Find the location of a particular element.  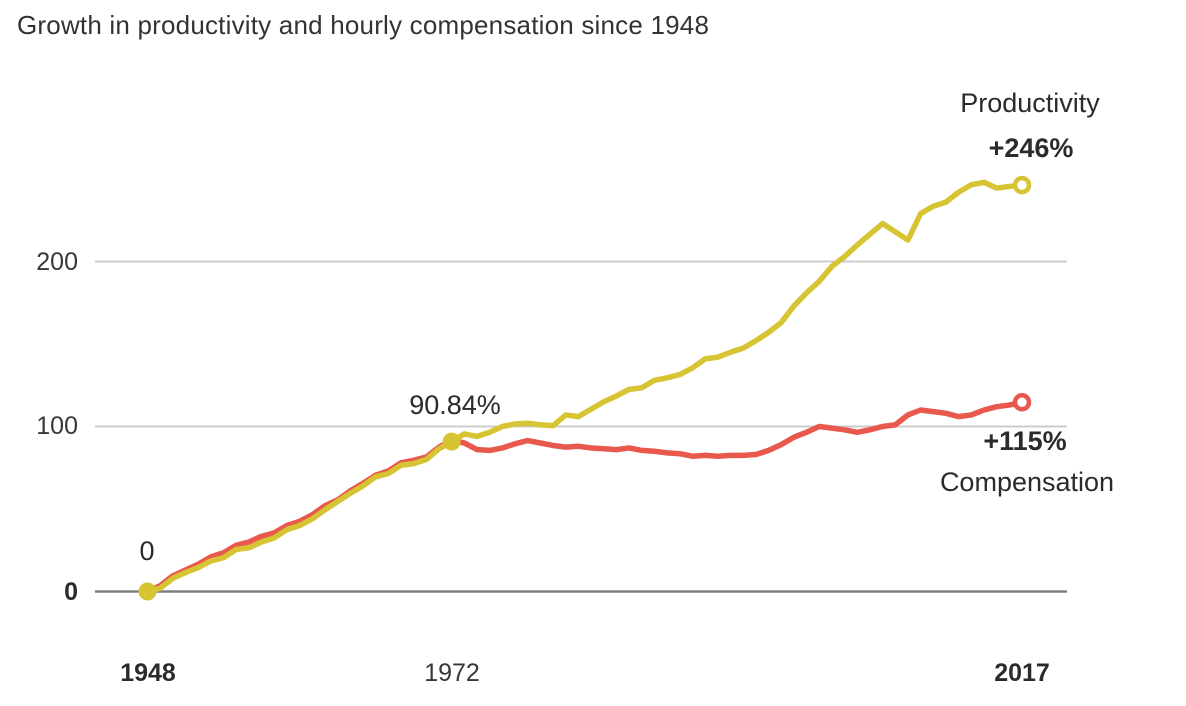

compensation-end-value-label: +115% is located at coordinates (1025, 441).